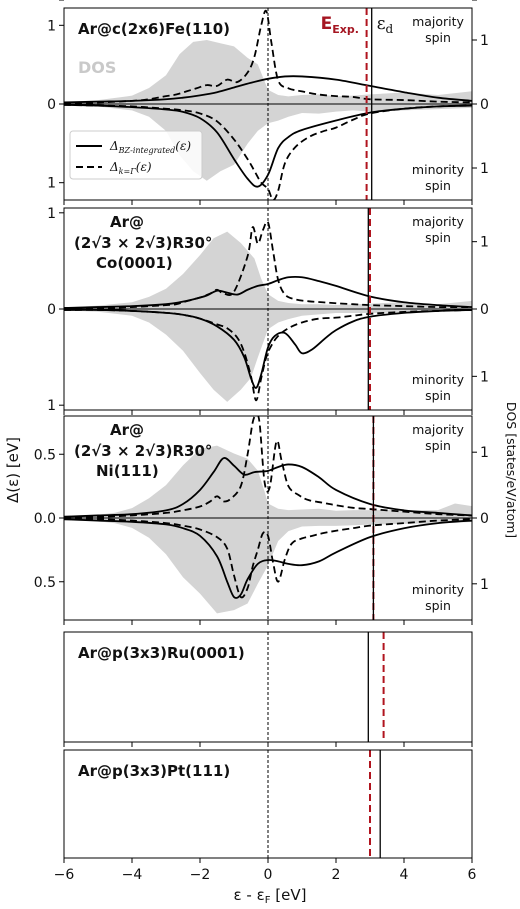 This screenshot has height=909, width=520. I want to click on x-tick-label: 2, so click(336, 875).